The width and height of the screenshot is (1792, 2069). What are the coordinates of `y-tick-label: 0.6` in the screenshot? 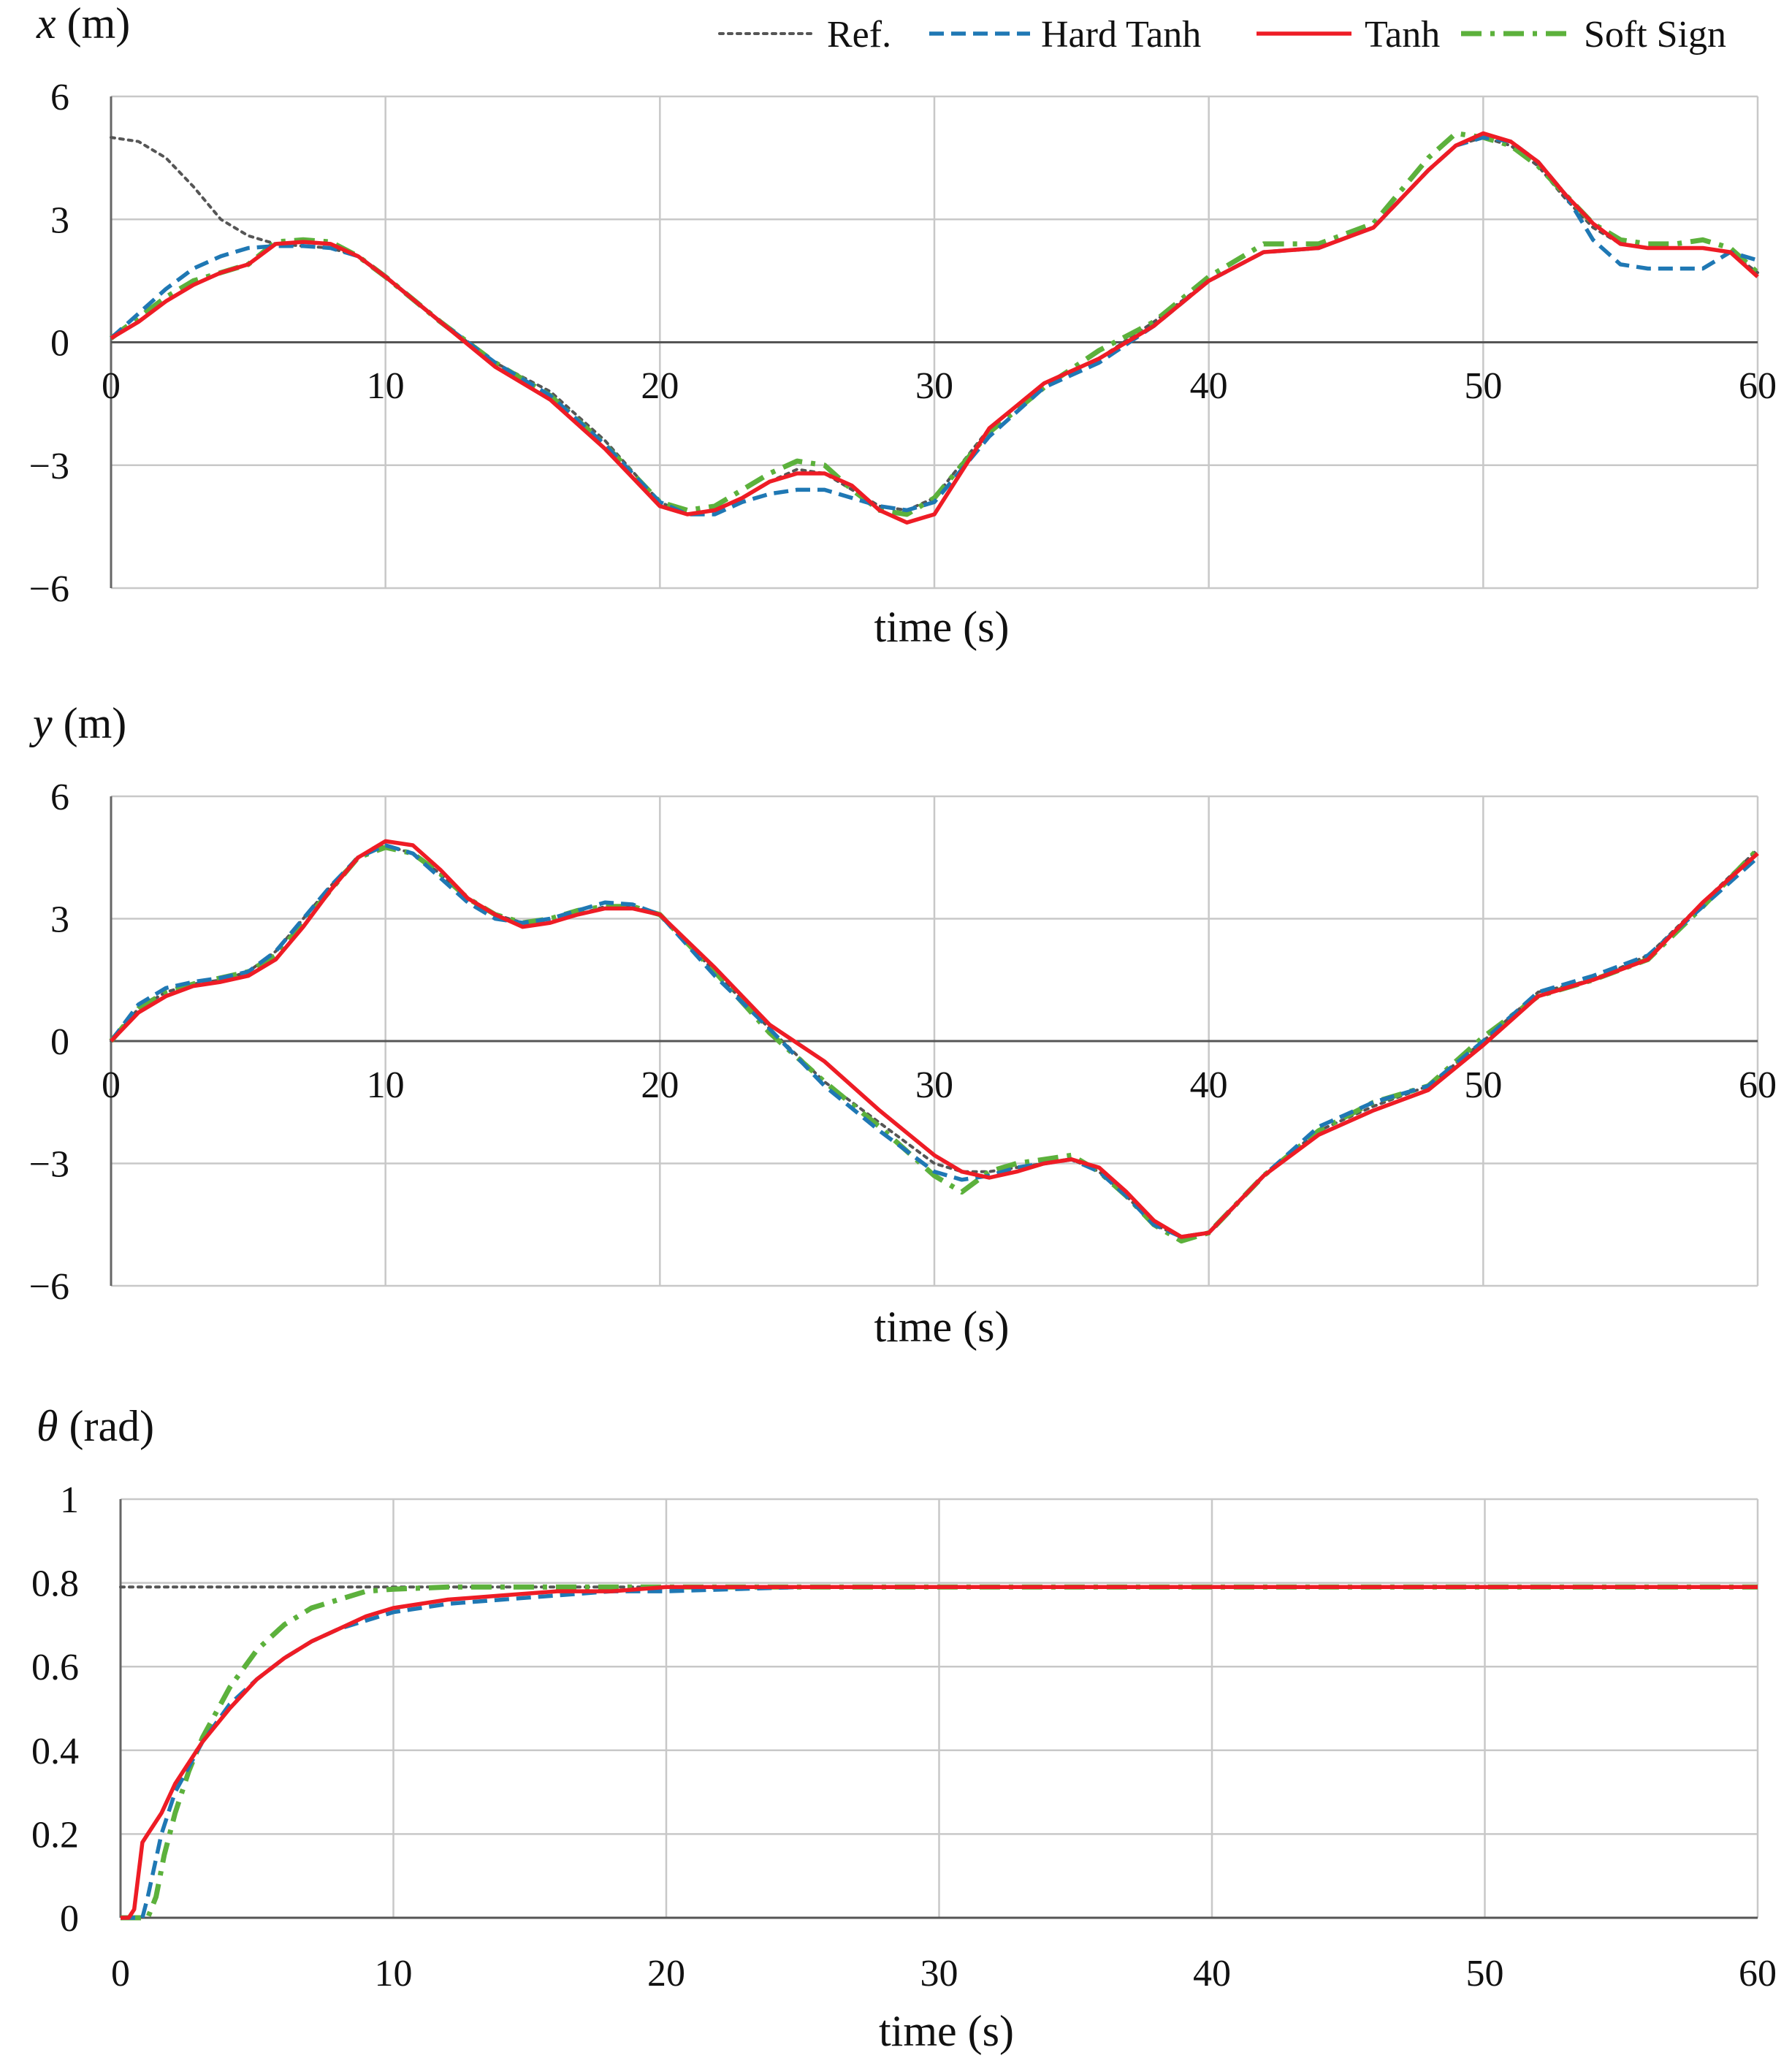 It's located at (55, 1668).